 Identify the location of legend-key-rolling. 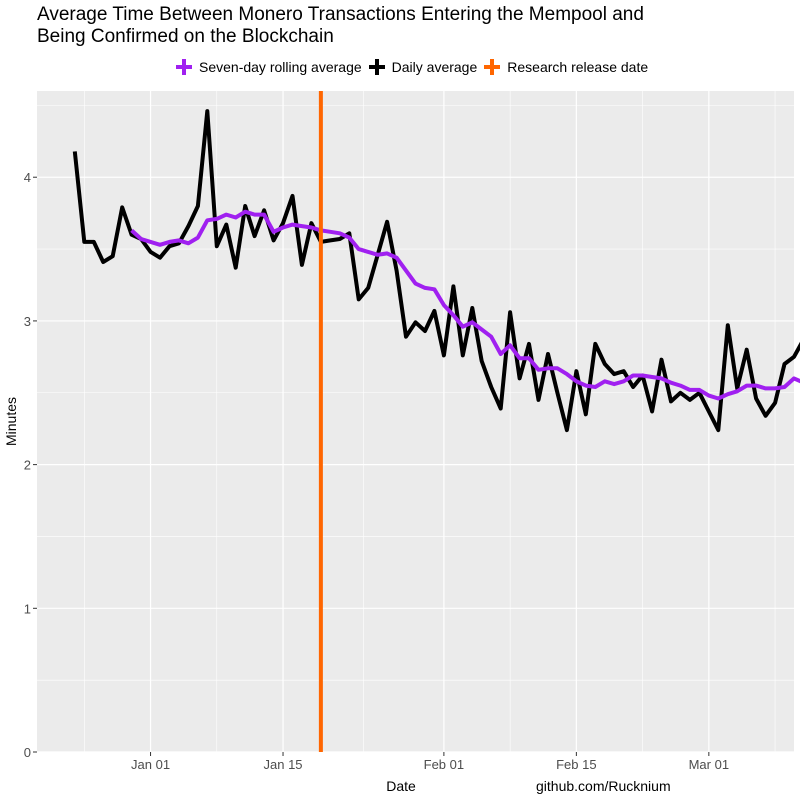
(184, 67).